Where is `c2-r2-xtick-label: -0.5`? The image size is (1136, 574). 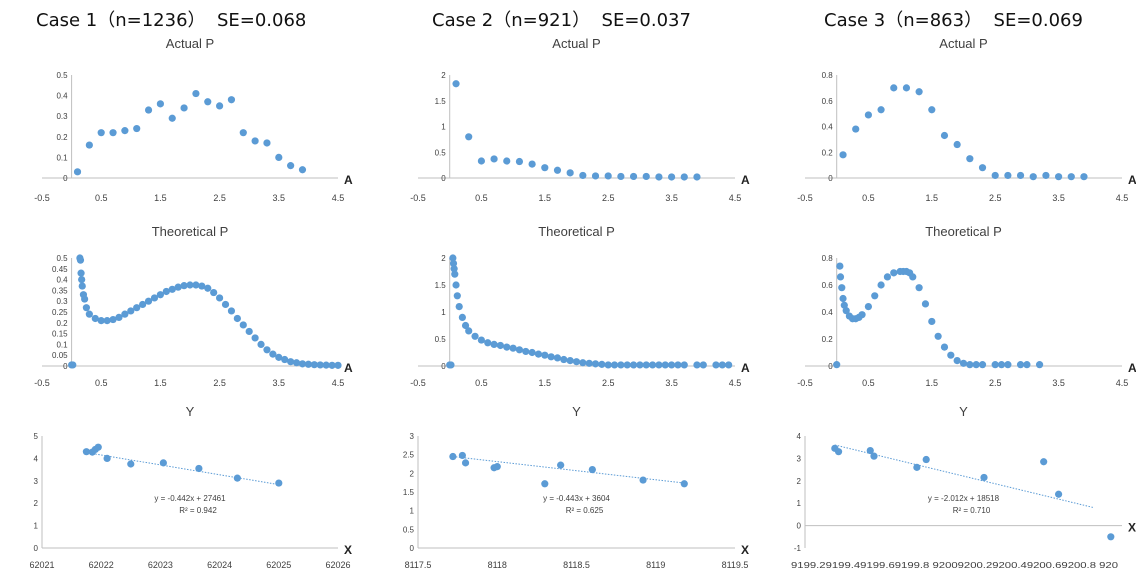 c2-r2-xtick-label: -0.5 is located at coordinates (418, 383).